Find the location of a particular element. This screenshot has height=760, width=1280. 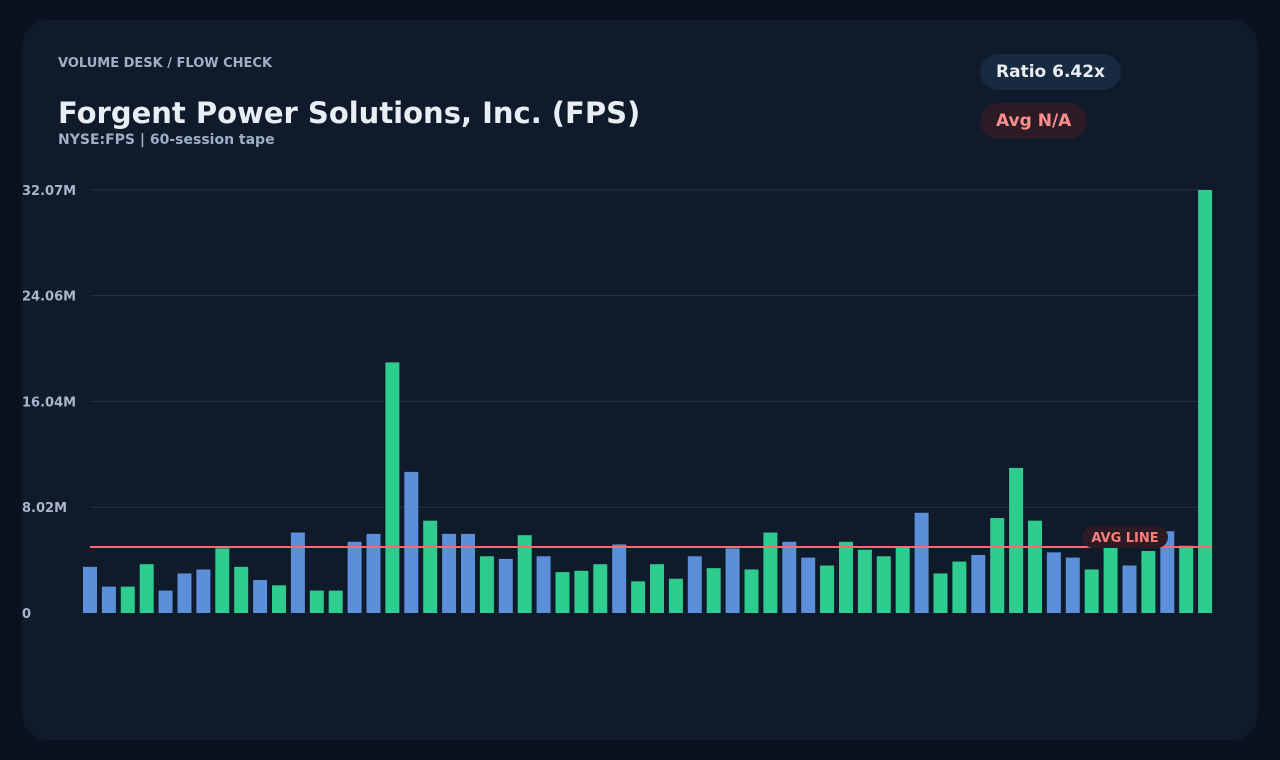

avg-line-label: AVG LINE is located at coordinates (1124, 538).